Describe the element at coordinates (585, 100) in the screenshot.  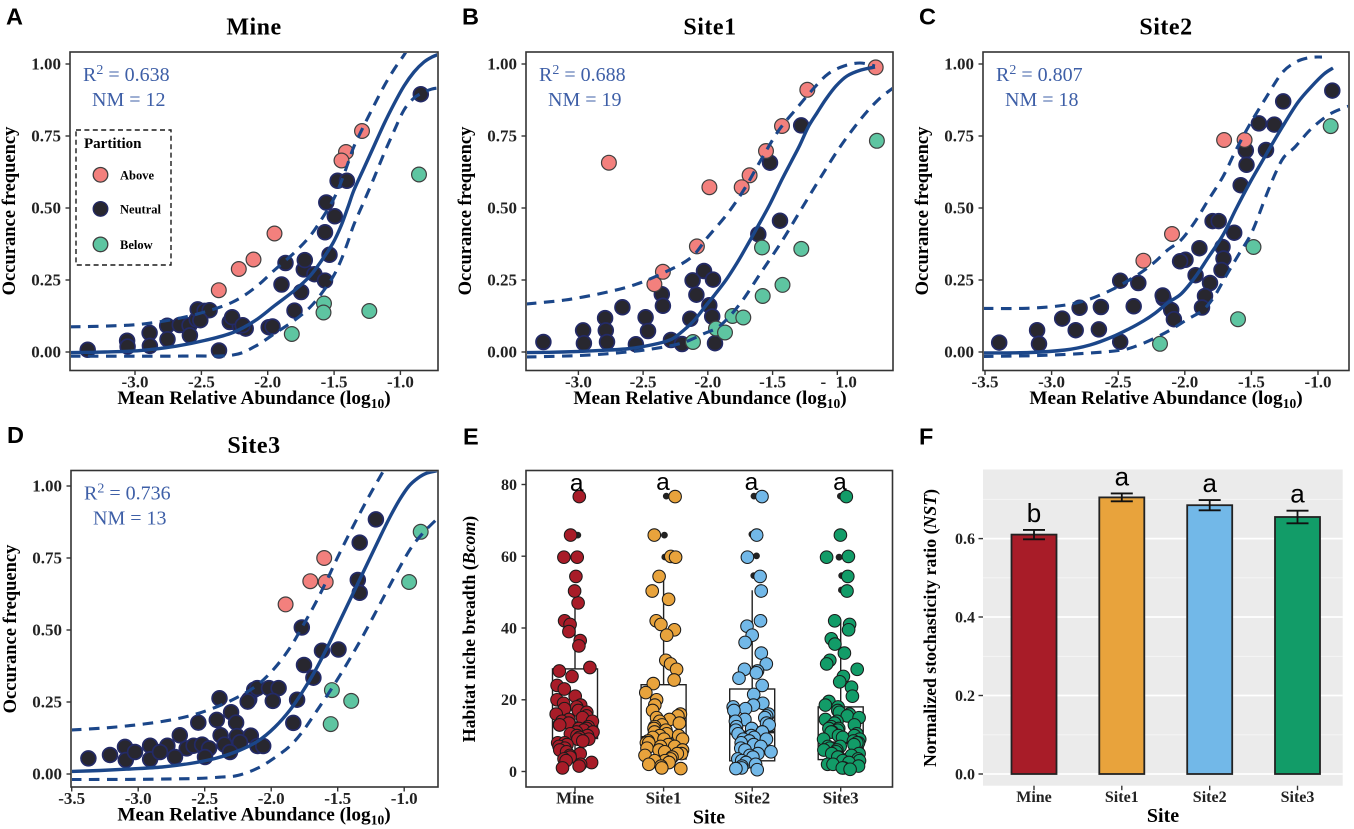
I see `svg-text: NM = 19` at that location.